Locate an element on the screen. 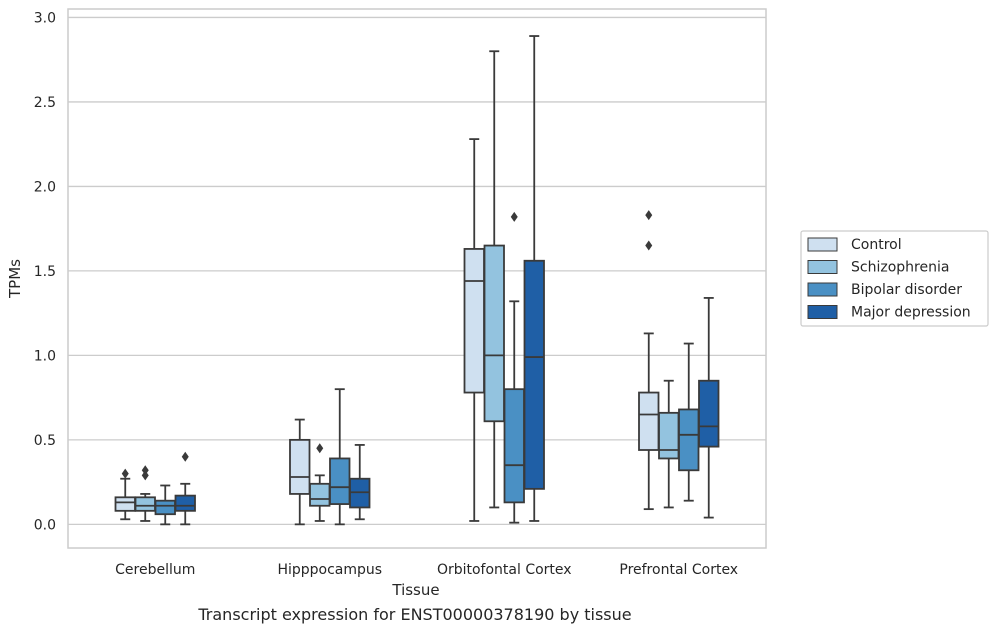 The image size is (997, 634). x-tick-label: Prefrontal Cortex is located at coordinates (678, 570).